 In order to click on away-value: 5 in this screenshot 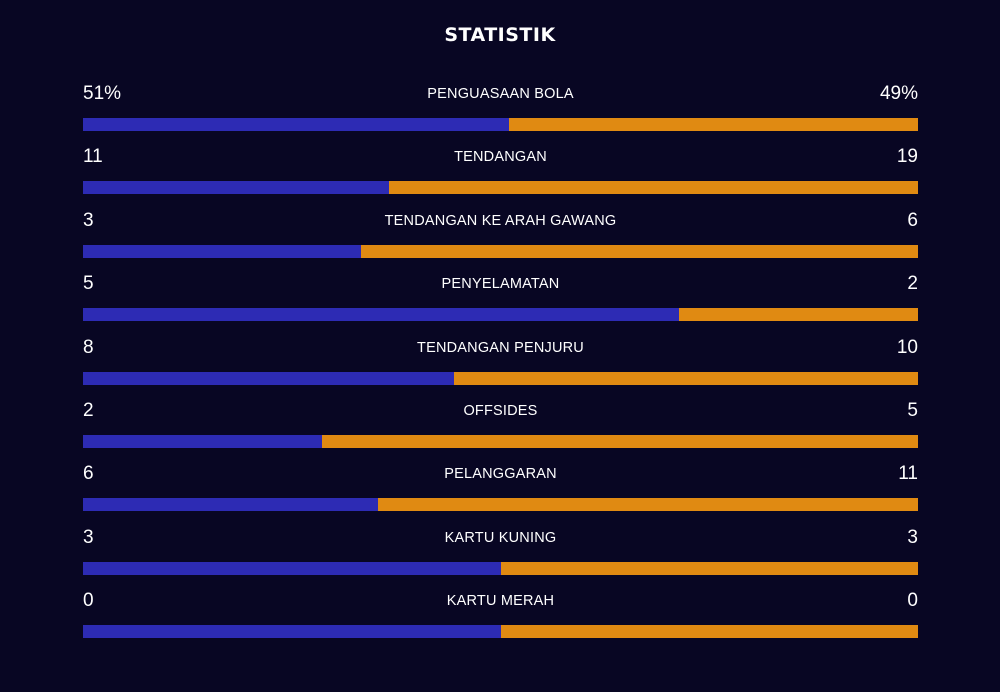, I will do `click(912, 410)`.